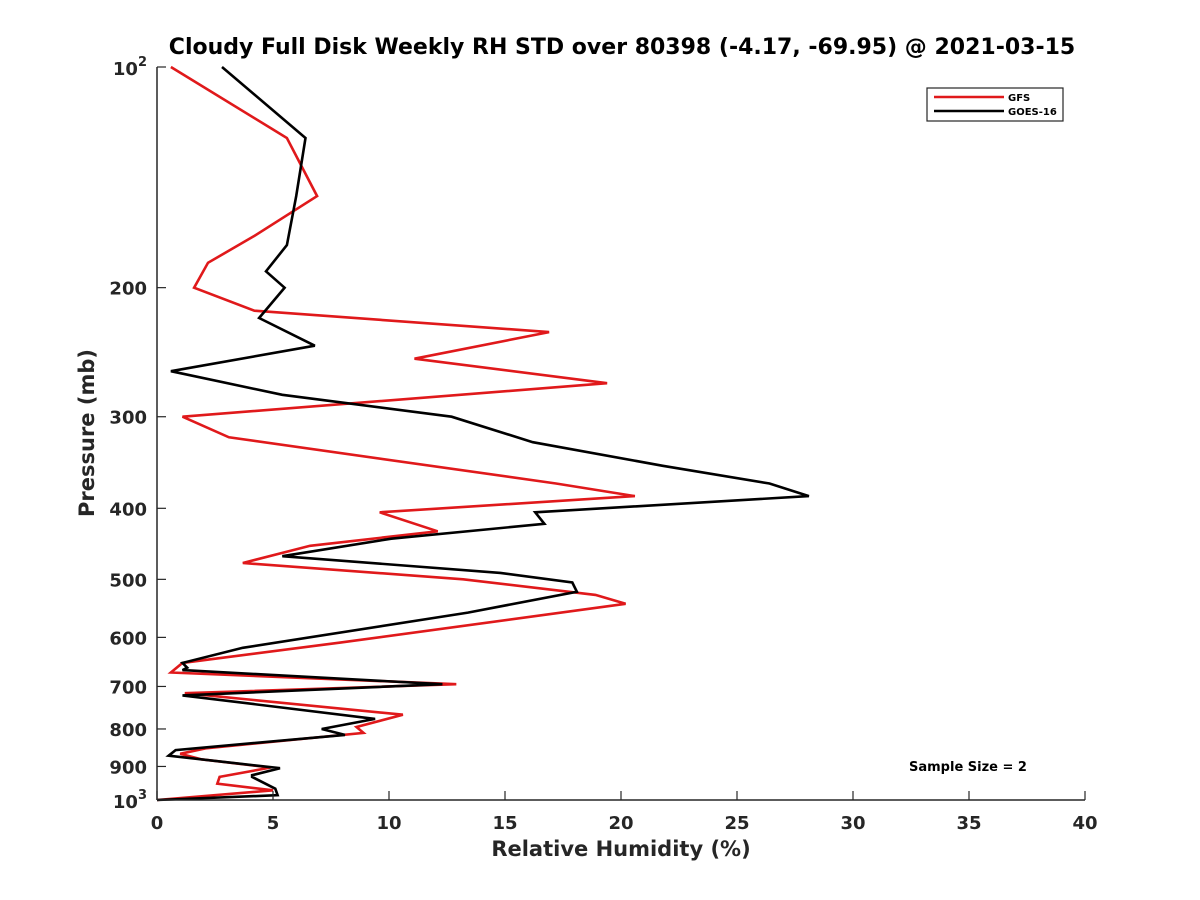 The image size is (1200, 900). Describe the element at coordinates (128, 418) in the screenshot. I see `y-tick-label: 300` at that location.